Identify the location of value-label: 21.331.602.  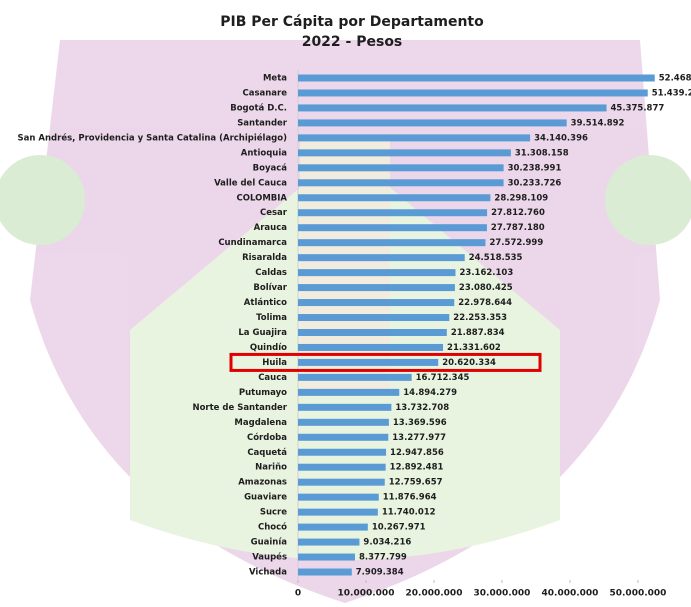
(474, 348).